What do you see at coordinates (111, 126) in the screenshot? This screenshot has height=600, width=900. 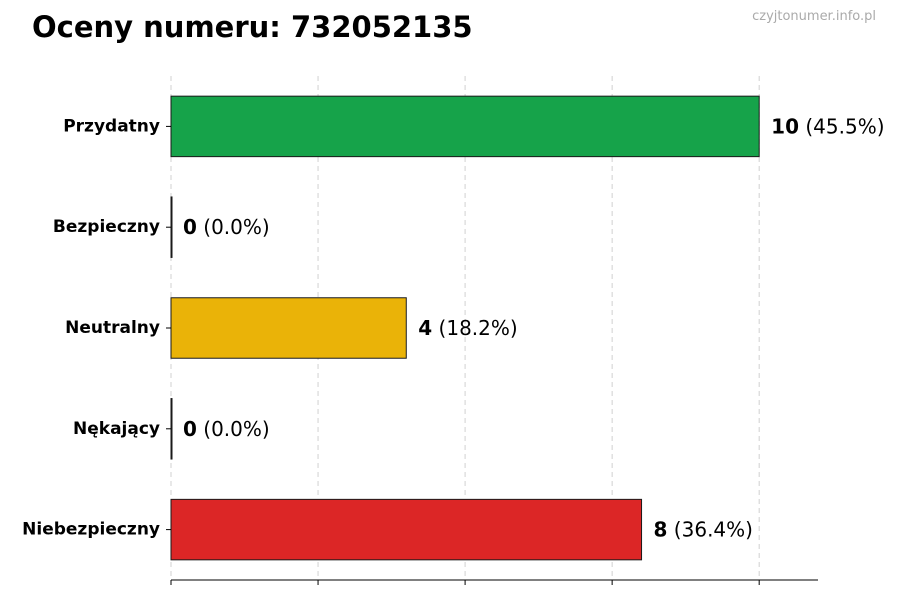 I see `category-label: Przydatny` at bounding box center [111, 126].